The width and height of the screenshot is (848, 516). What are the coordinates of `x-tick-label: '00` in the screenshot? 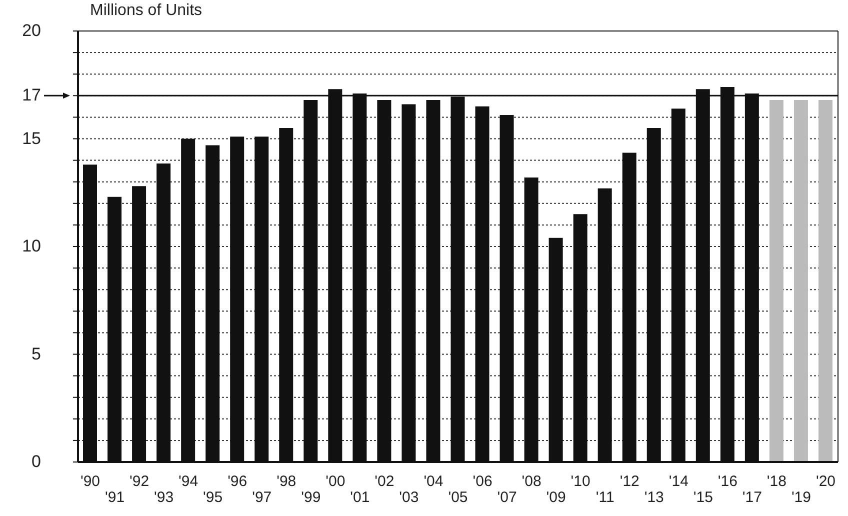 It's located at (336, 481).